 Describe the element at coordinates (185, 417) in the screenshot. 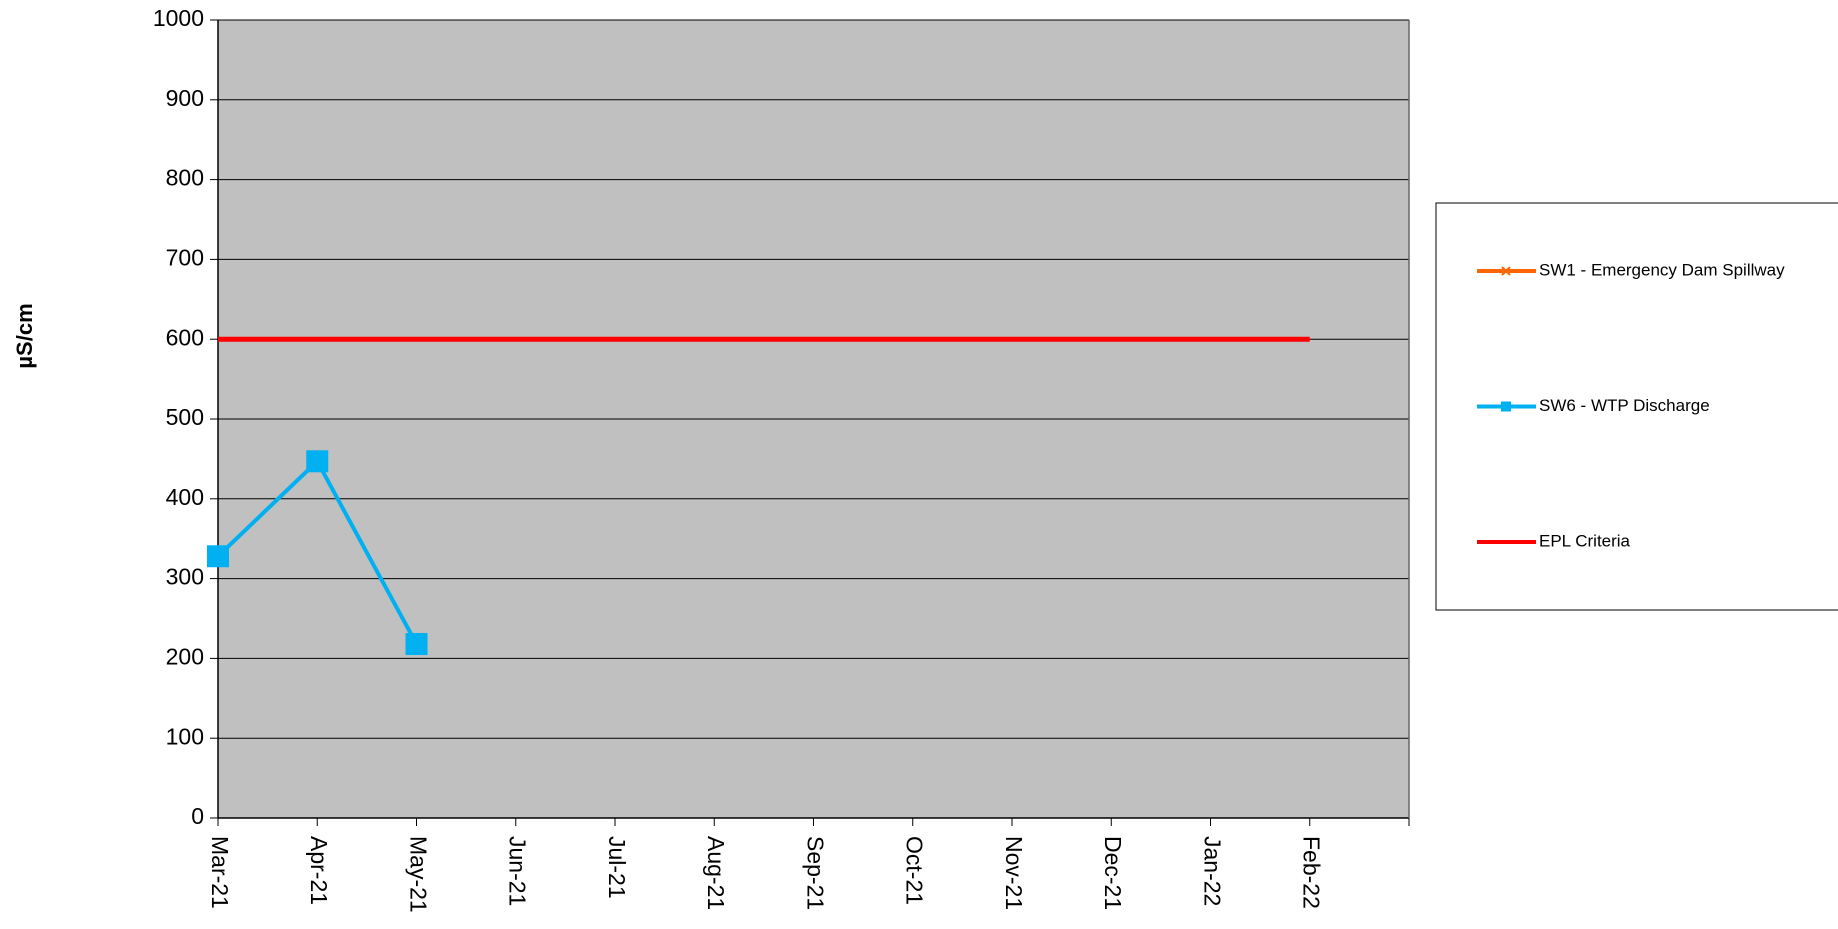

I see `y-tick-label: 500` at that location.